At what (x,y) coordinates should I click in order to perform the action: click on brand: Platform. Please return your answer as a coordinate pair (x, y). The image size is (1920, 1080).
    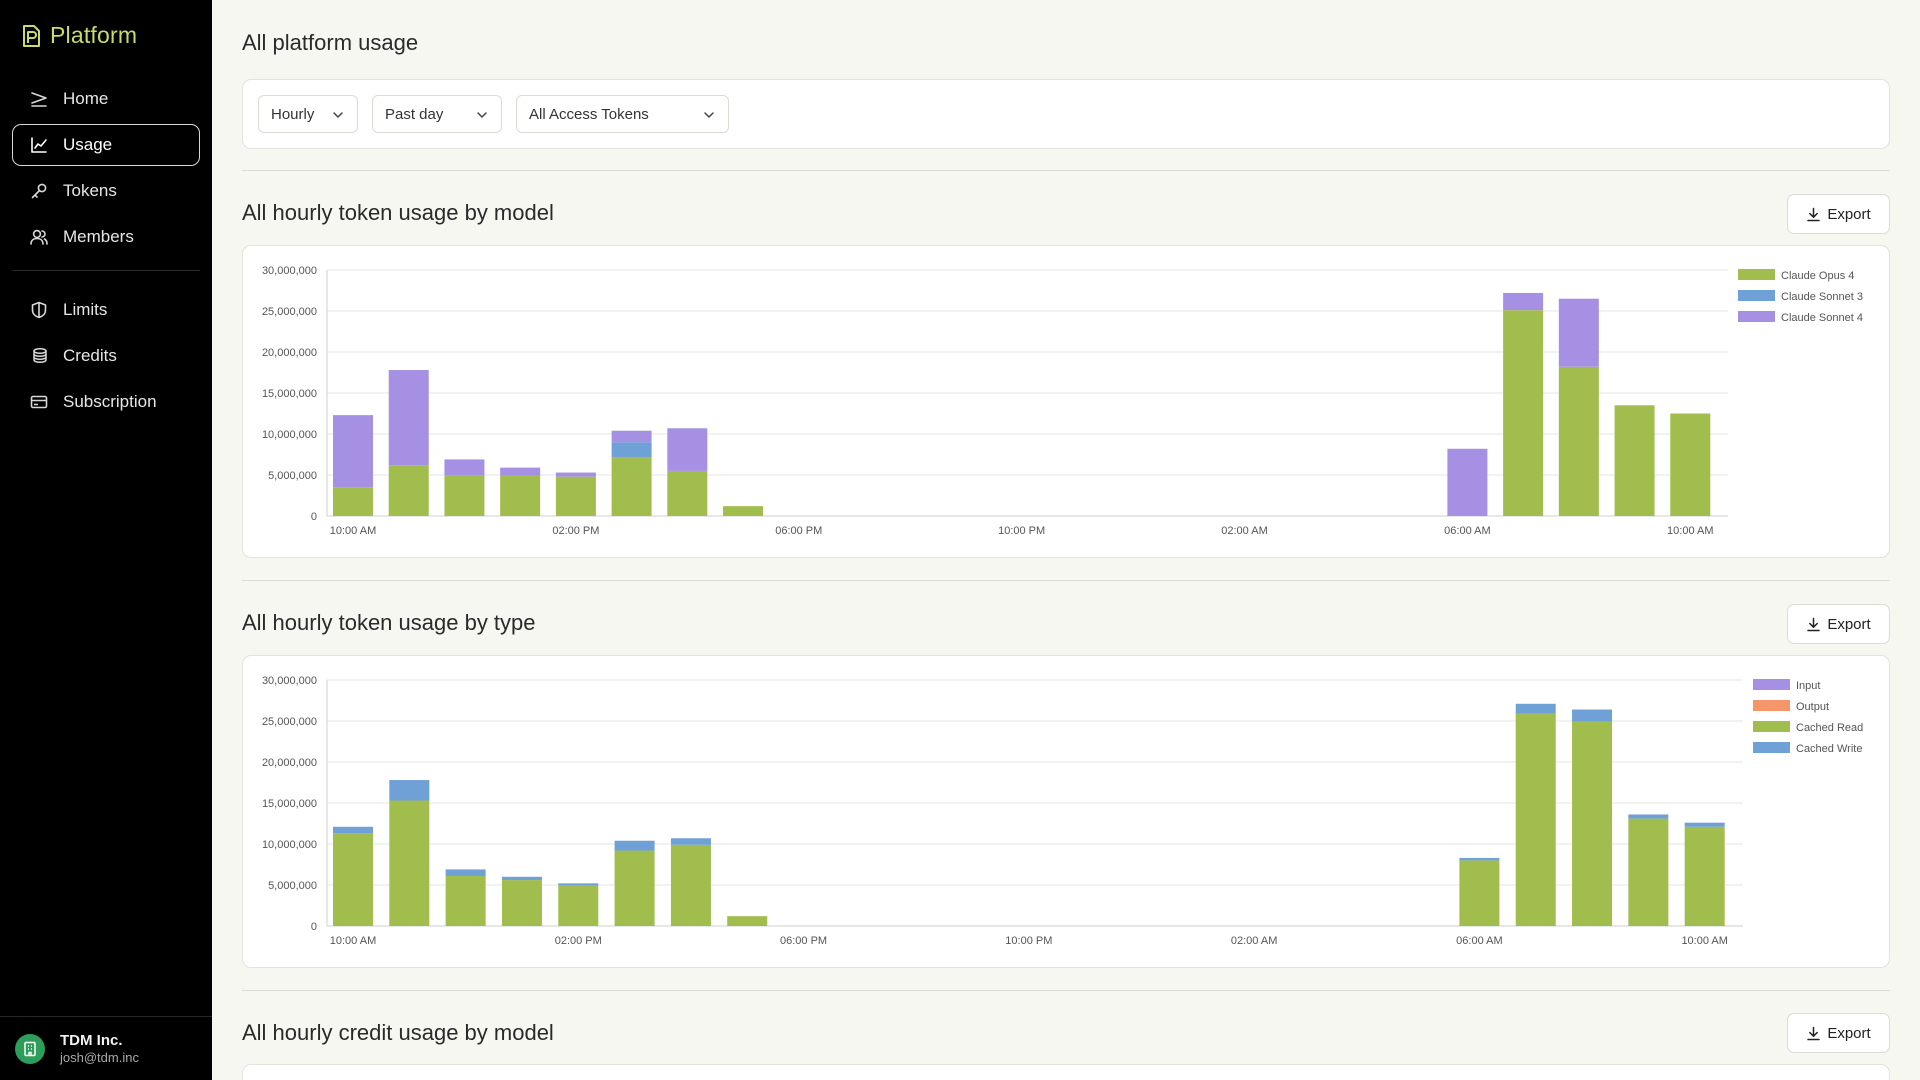
    Looking at the image, I should click on (78, 35).